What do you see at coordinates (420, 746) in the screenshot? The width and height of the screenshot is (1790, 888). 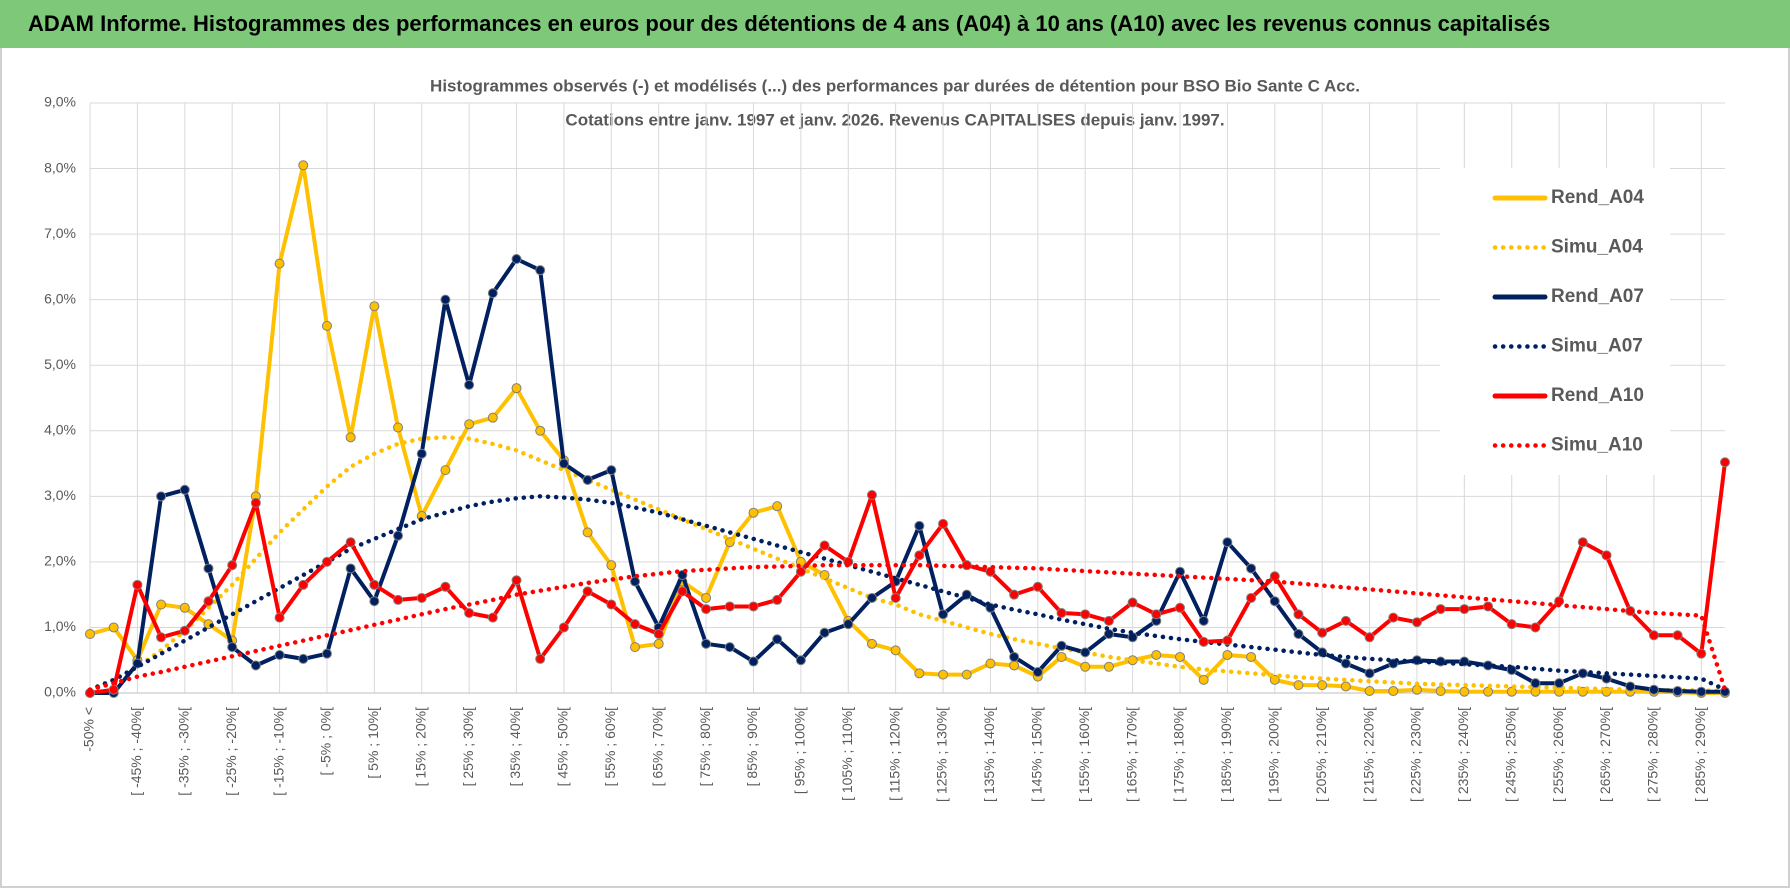 I see `x-tick-label: [ 15% ; 20%[` at bounding box center [420, 746].